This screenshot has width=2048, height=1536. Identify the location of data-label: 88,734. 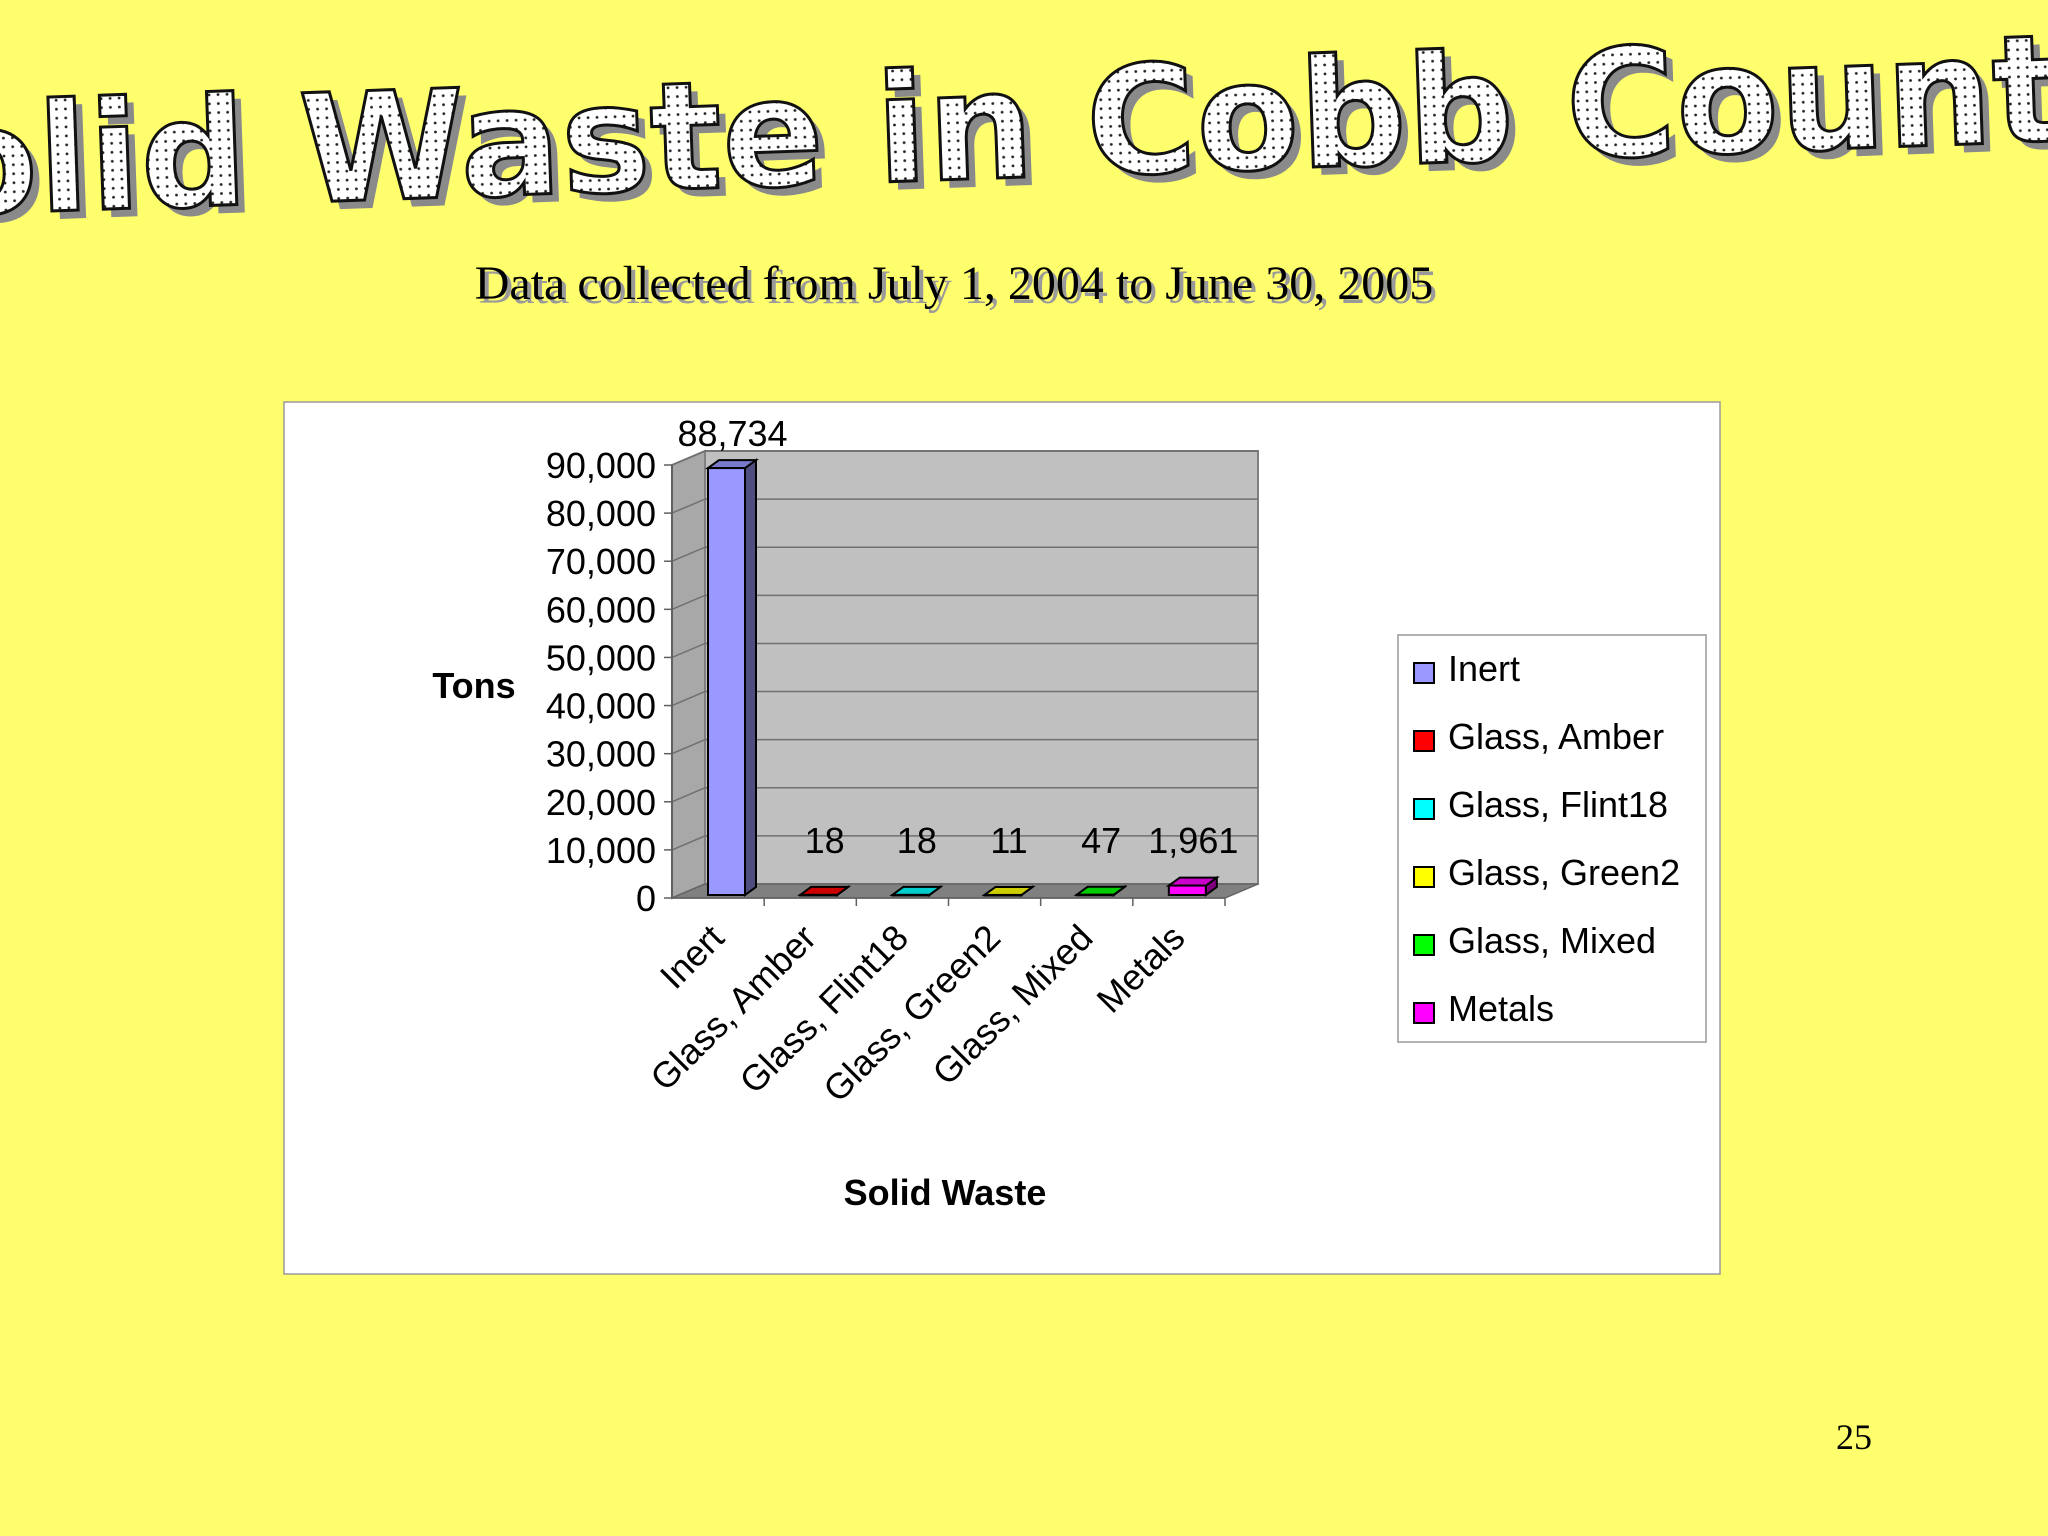
(732, 433).